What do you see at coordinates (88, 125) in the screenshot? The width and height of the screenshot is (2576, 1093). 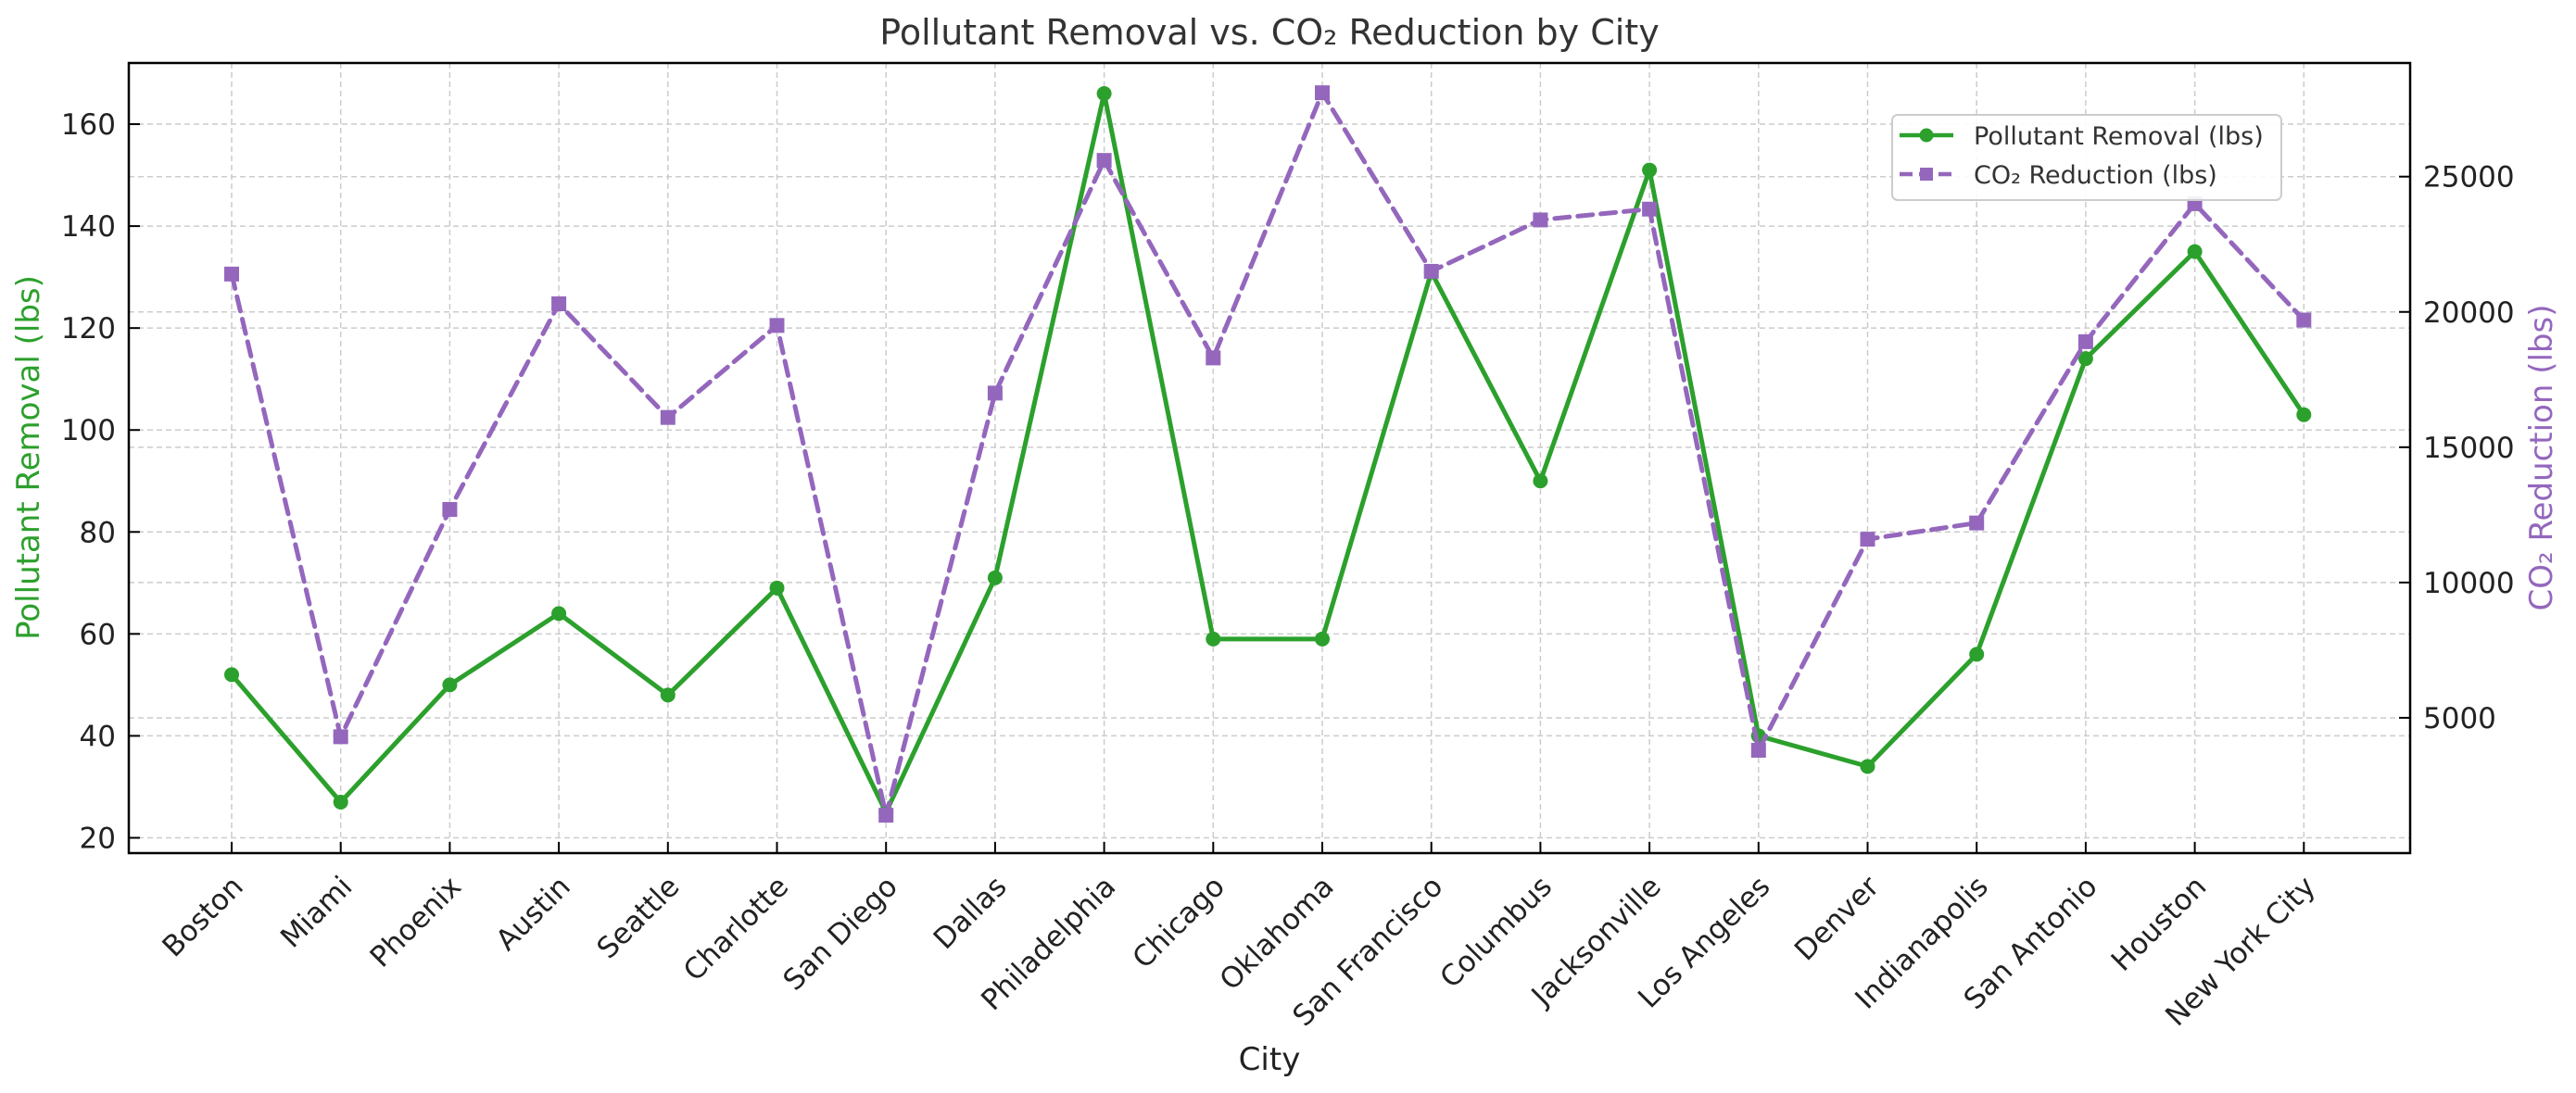 I see `y-left-tick-label: 160` at bounding box center [88, 125].